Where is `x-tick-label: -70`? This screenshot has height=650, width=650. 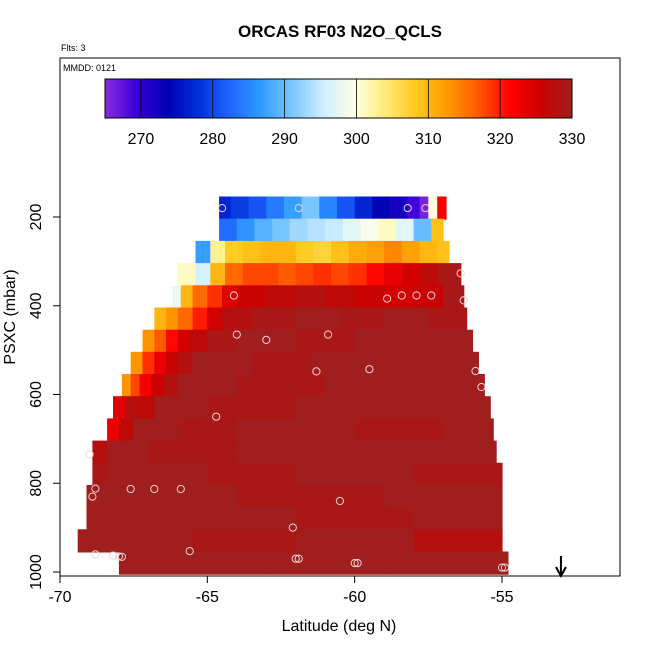
x-tick-label: -70 is located at coordinates (59, 597).